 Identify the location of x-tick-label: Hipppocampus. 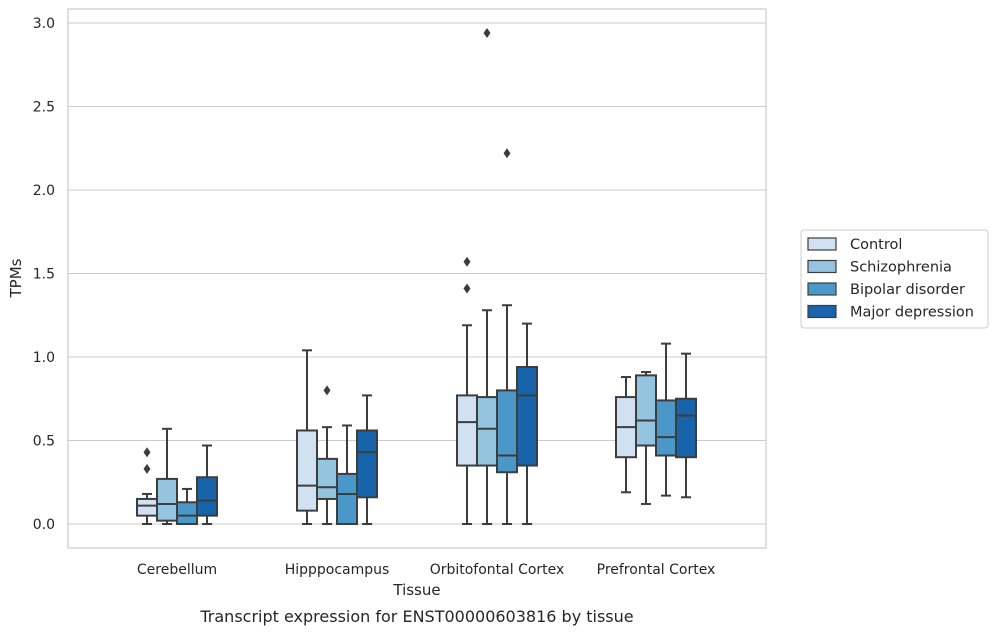
(337, 570).